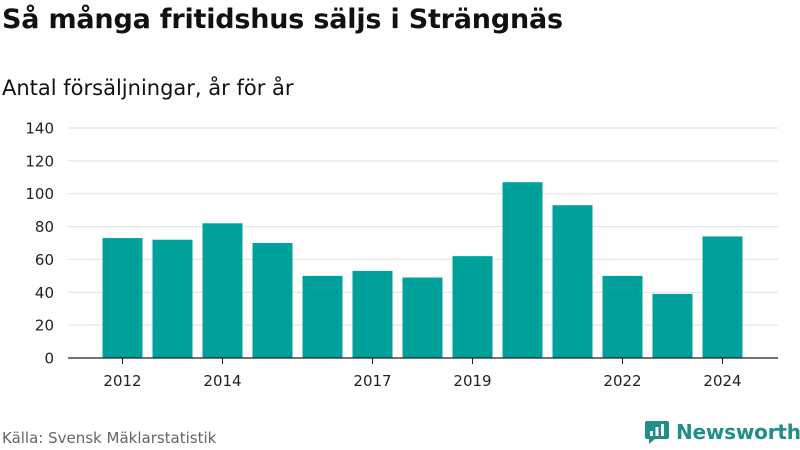 The height and width of the screenshot is (450, 800). I want to click on bar-2019, so click(472, 307).